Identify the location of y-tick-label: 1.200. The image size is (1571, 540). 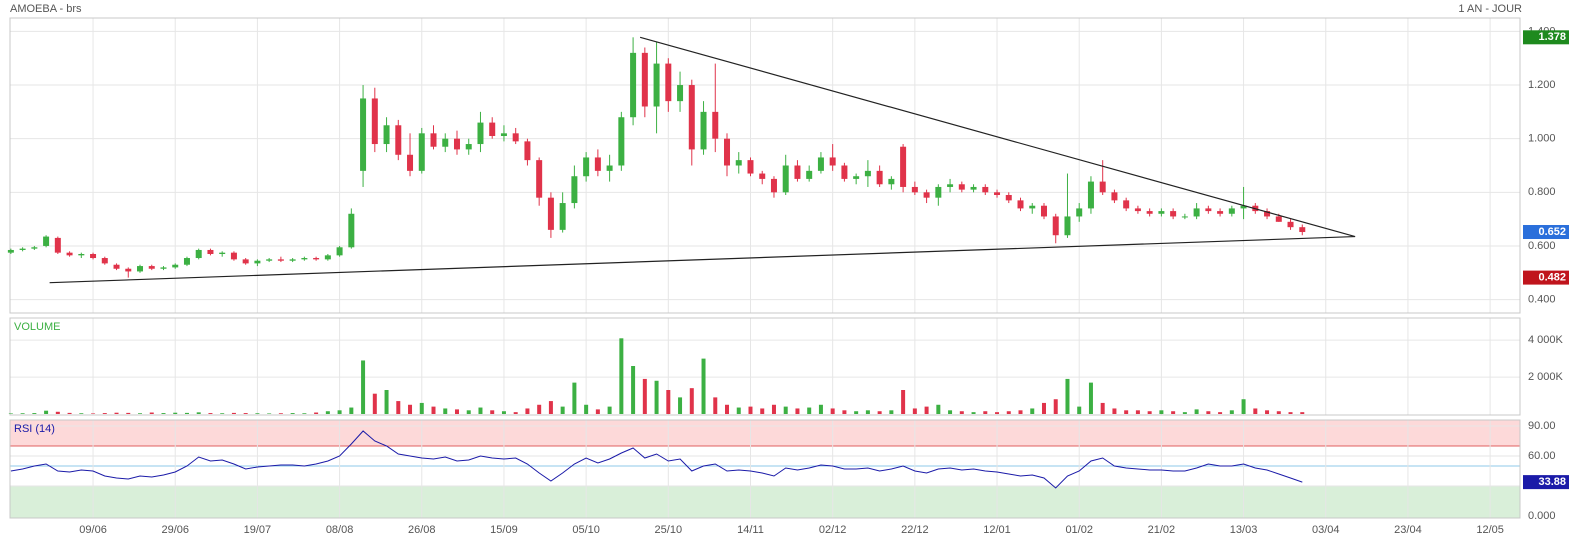
(1542, 85).